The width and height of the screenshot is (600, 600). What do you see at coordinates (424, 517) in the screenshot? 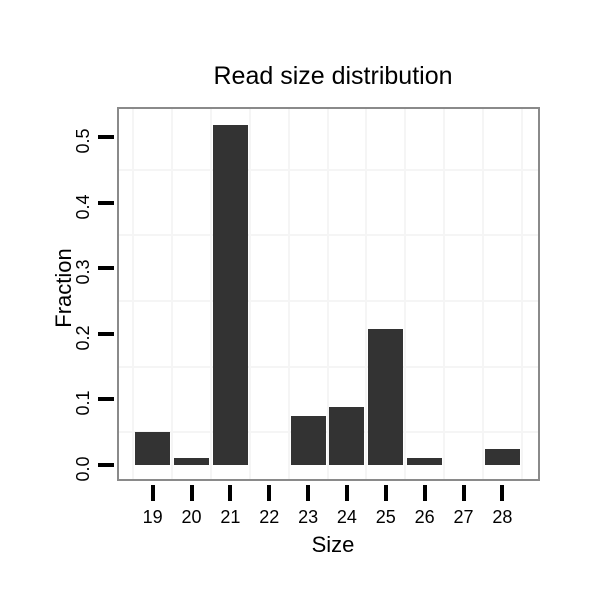
I see `x-tick-label-26: 26` at bounding box center [424, 517].